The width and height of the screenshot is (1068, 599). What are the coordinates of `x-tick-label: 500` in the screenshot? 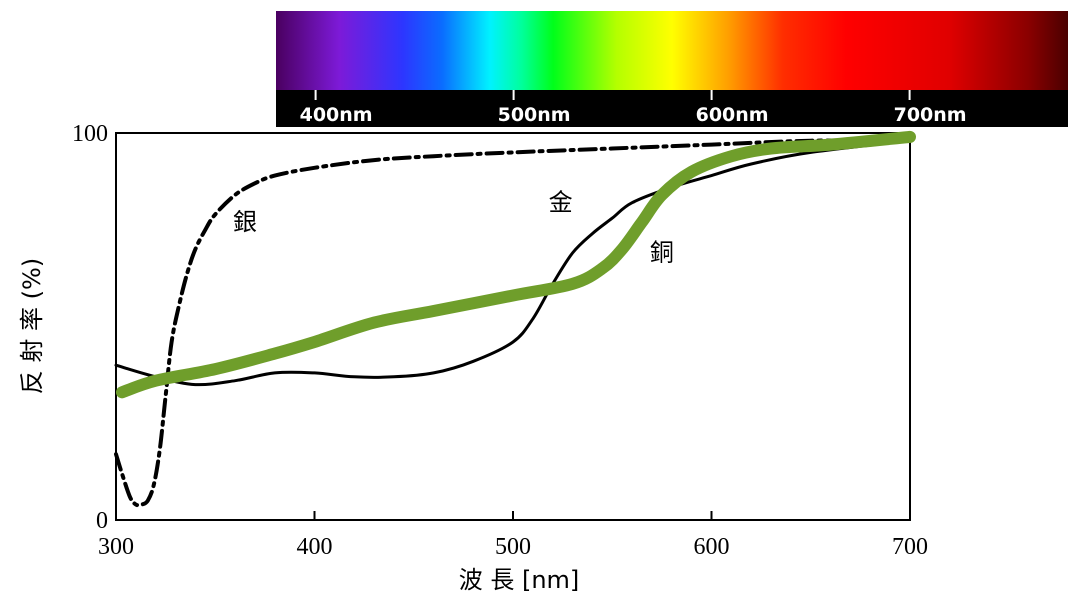 It's located at (513, 547).